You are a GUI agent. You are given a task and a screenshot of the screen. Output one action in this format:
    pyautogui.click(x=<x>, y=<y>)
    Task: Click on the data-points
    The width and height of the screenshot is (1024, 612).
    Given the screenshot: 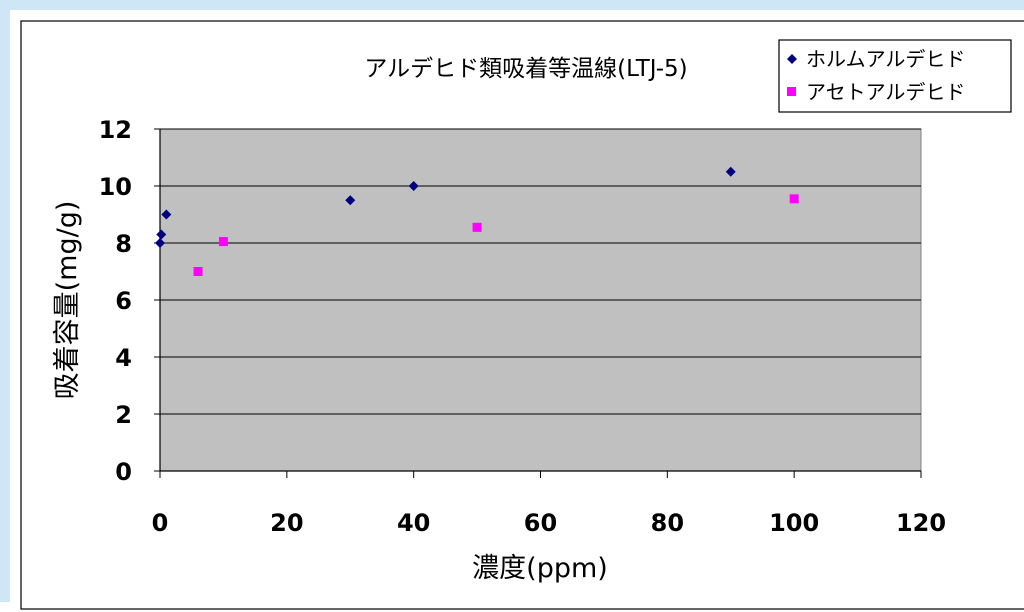 What is the action you would take?
    pyautogui.click(x=477, y=221)
    